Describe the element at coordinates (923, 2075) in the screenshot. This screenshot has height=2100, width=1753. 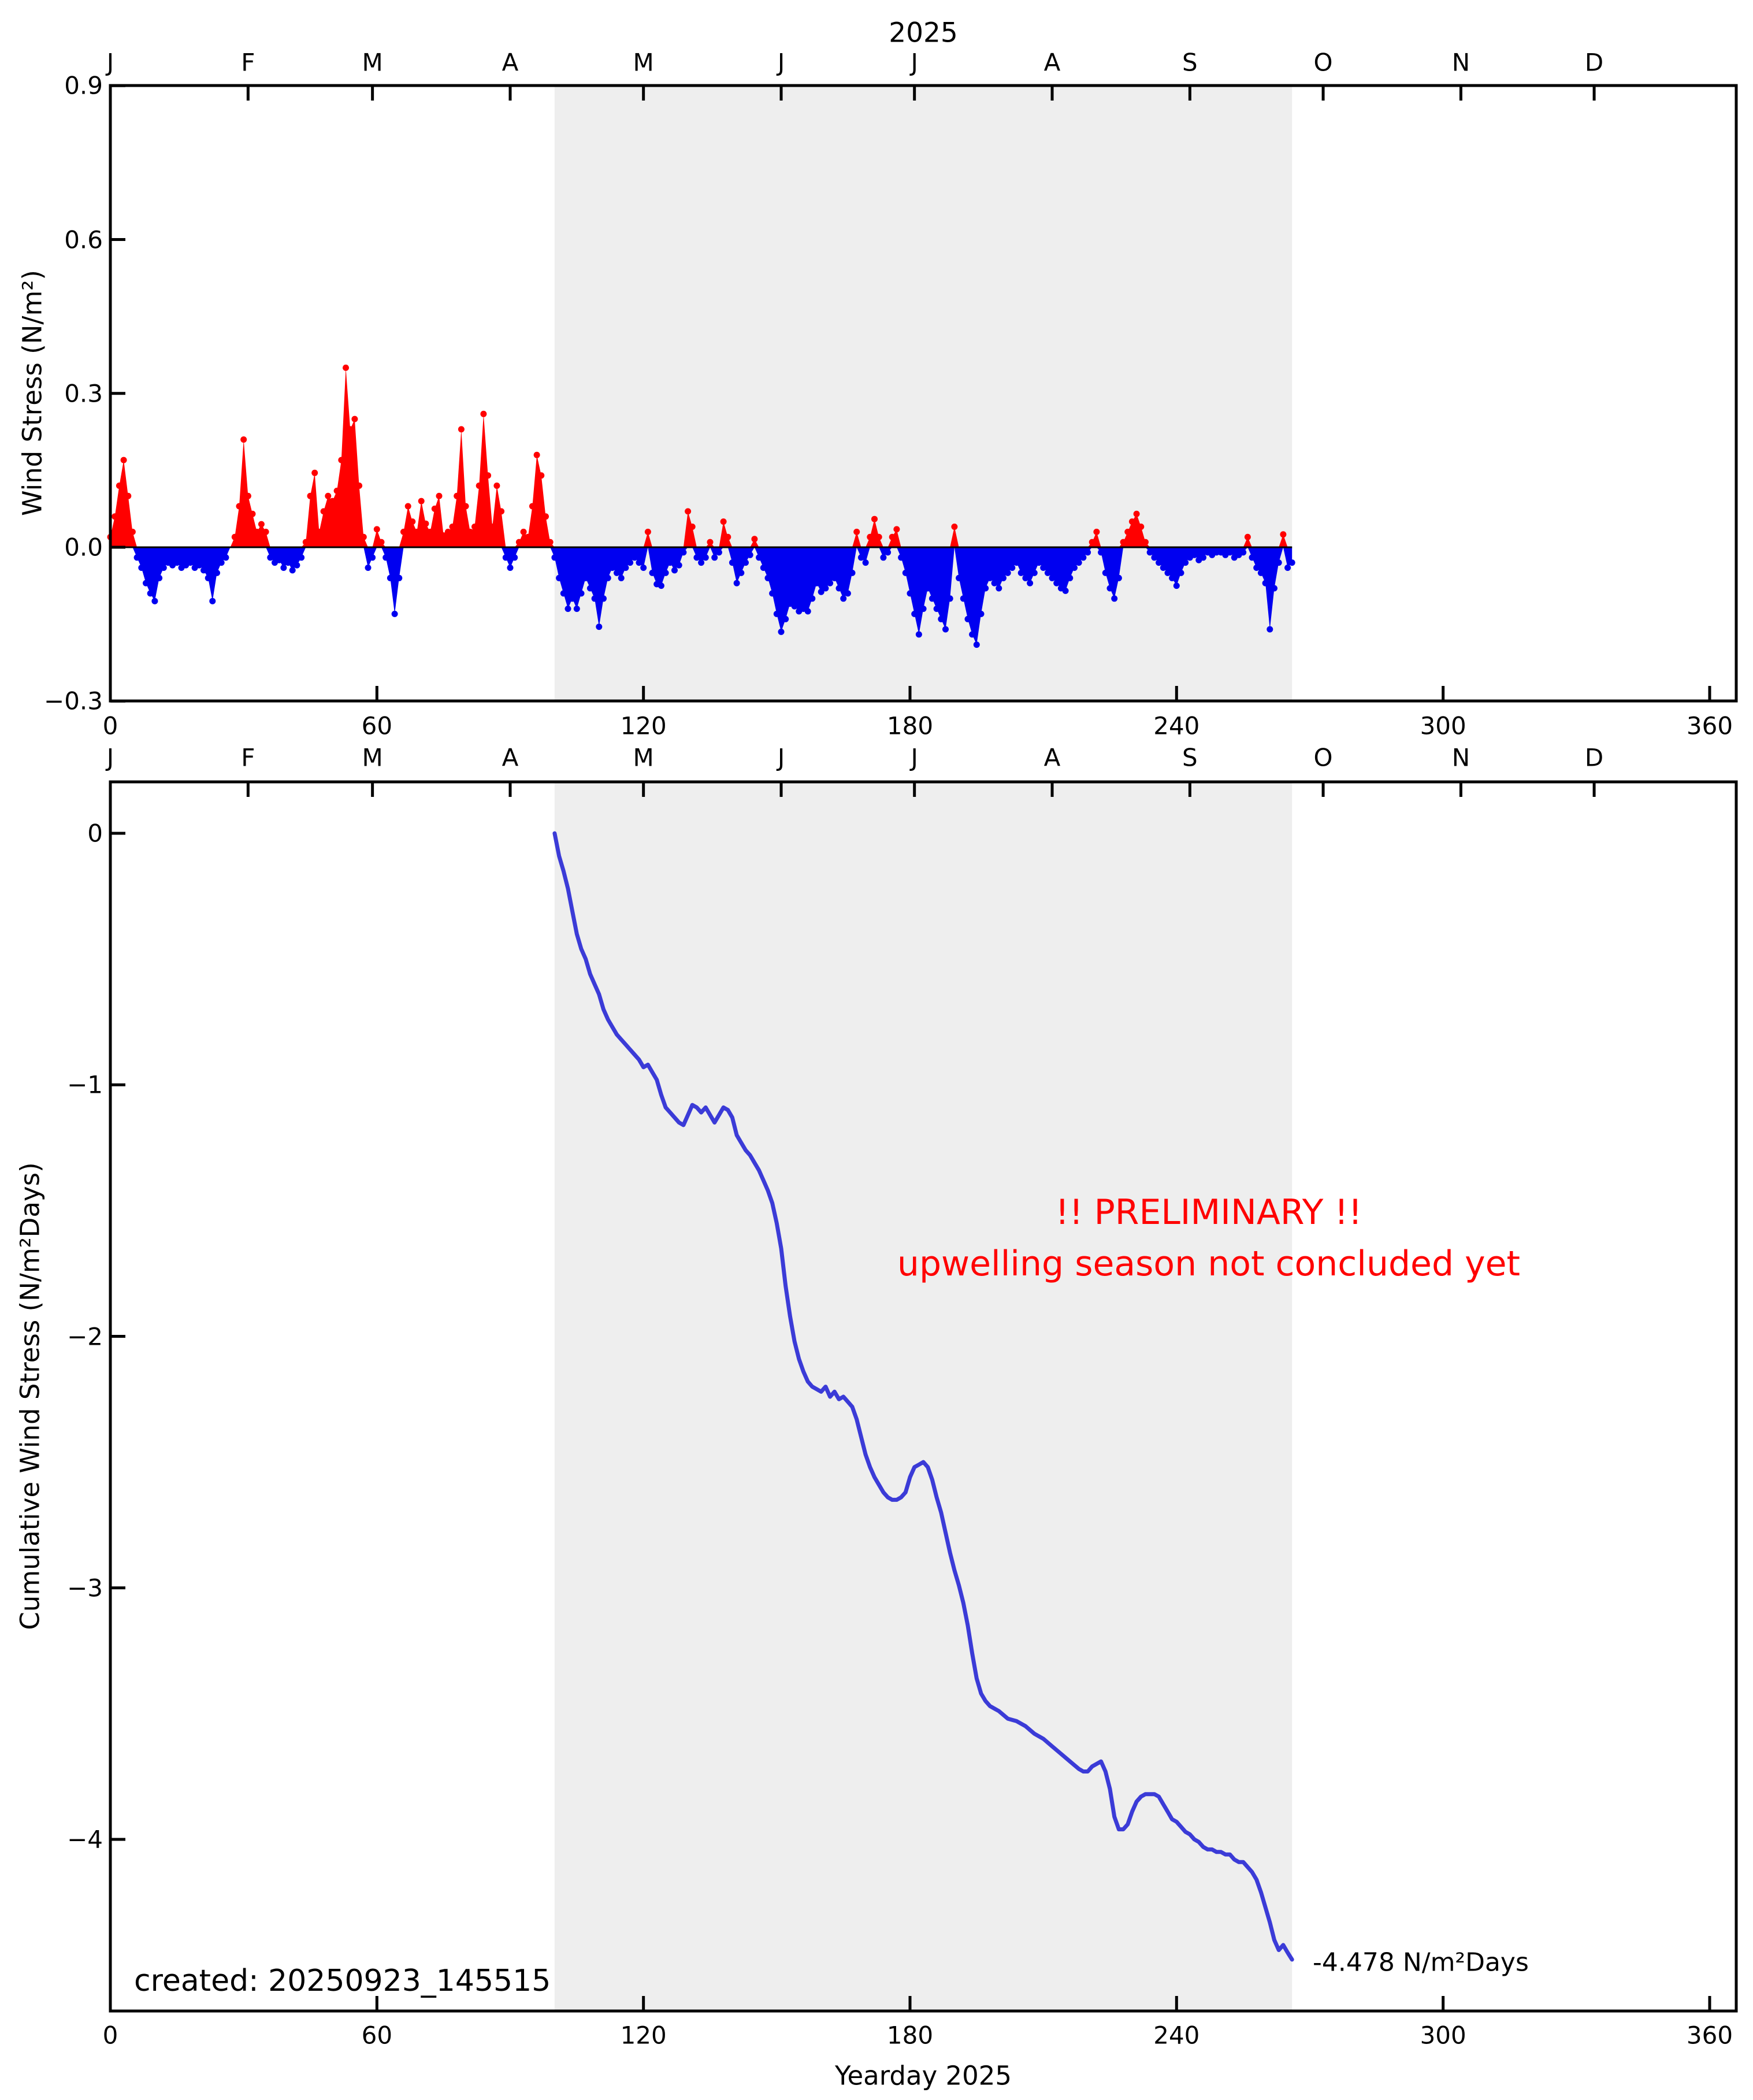
I see `x-axis-label: Yearday 2025` at that location.